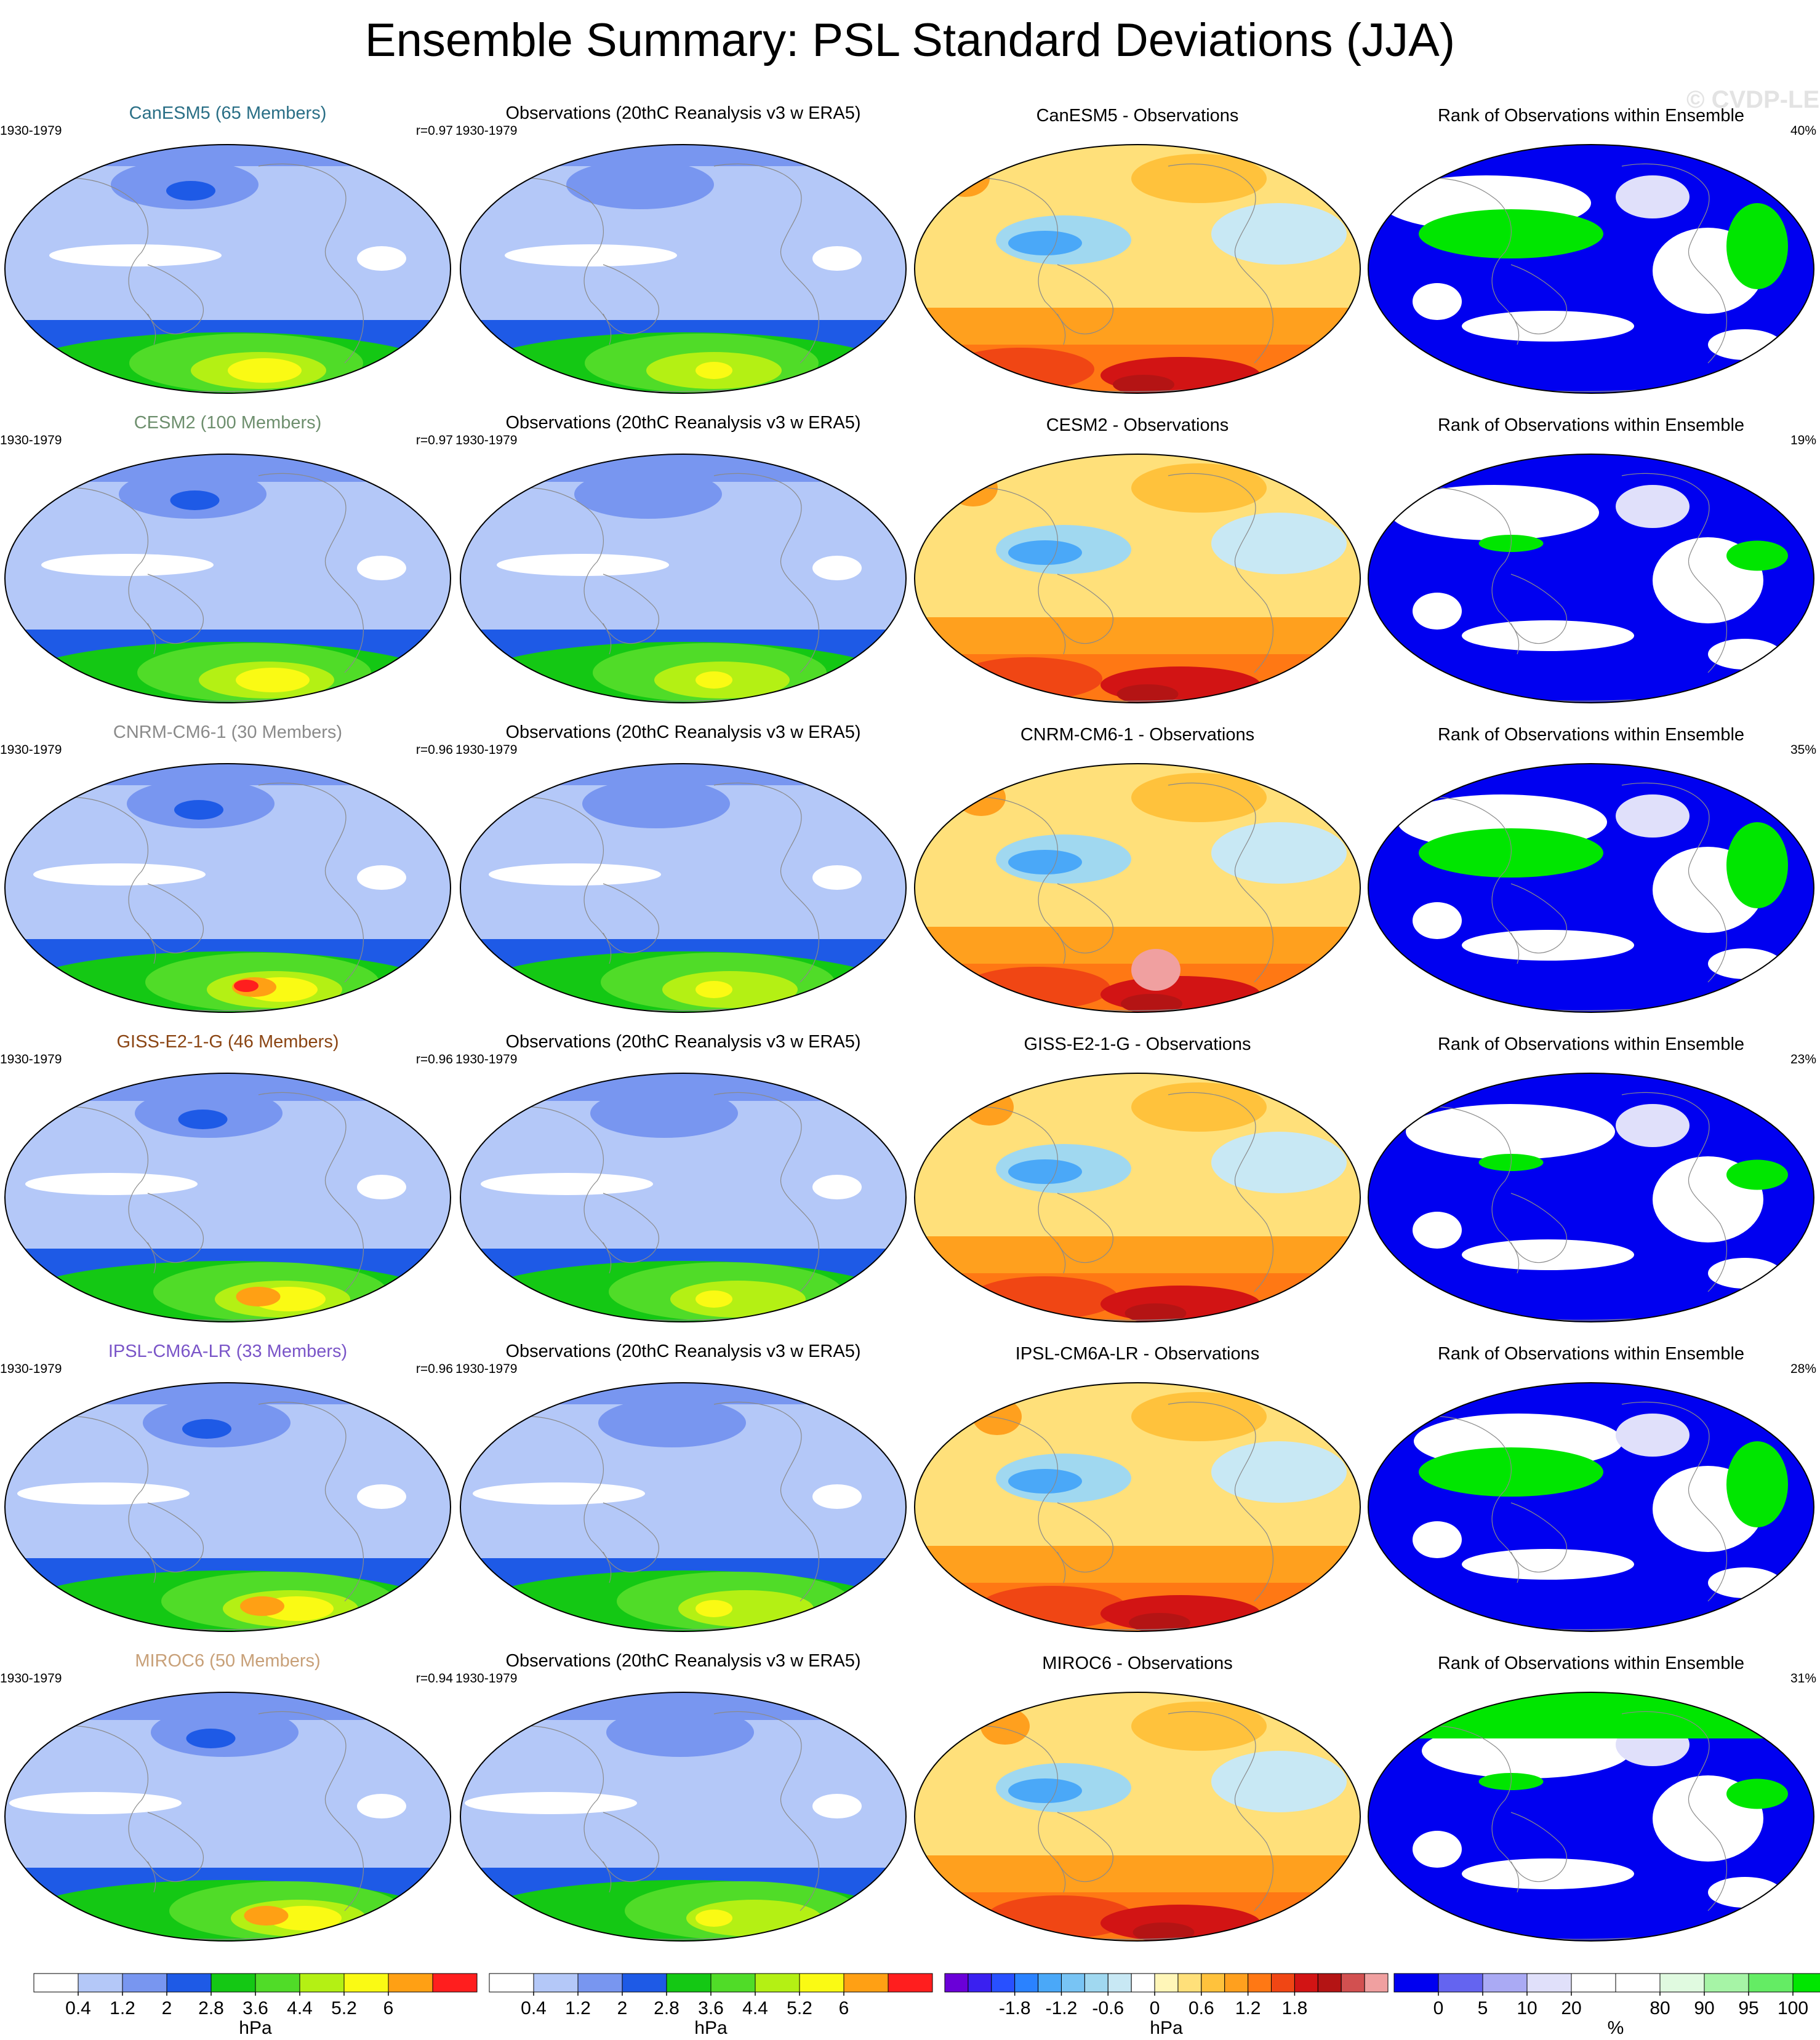  I want to click on map-model, so click(227, 1816).